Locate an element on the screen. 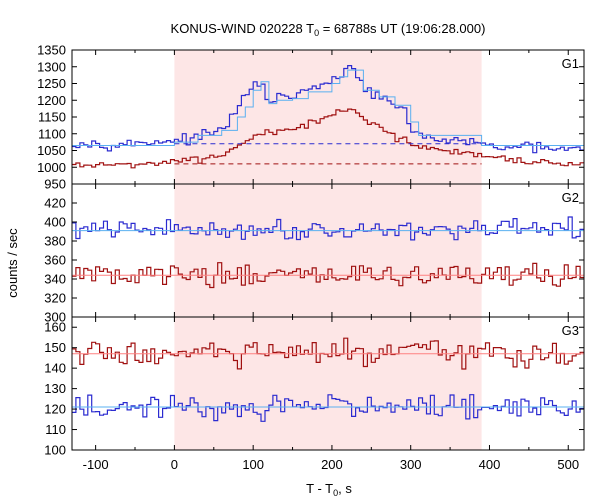  y-tick-label: 1100 is located at coordinates (52, 133).